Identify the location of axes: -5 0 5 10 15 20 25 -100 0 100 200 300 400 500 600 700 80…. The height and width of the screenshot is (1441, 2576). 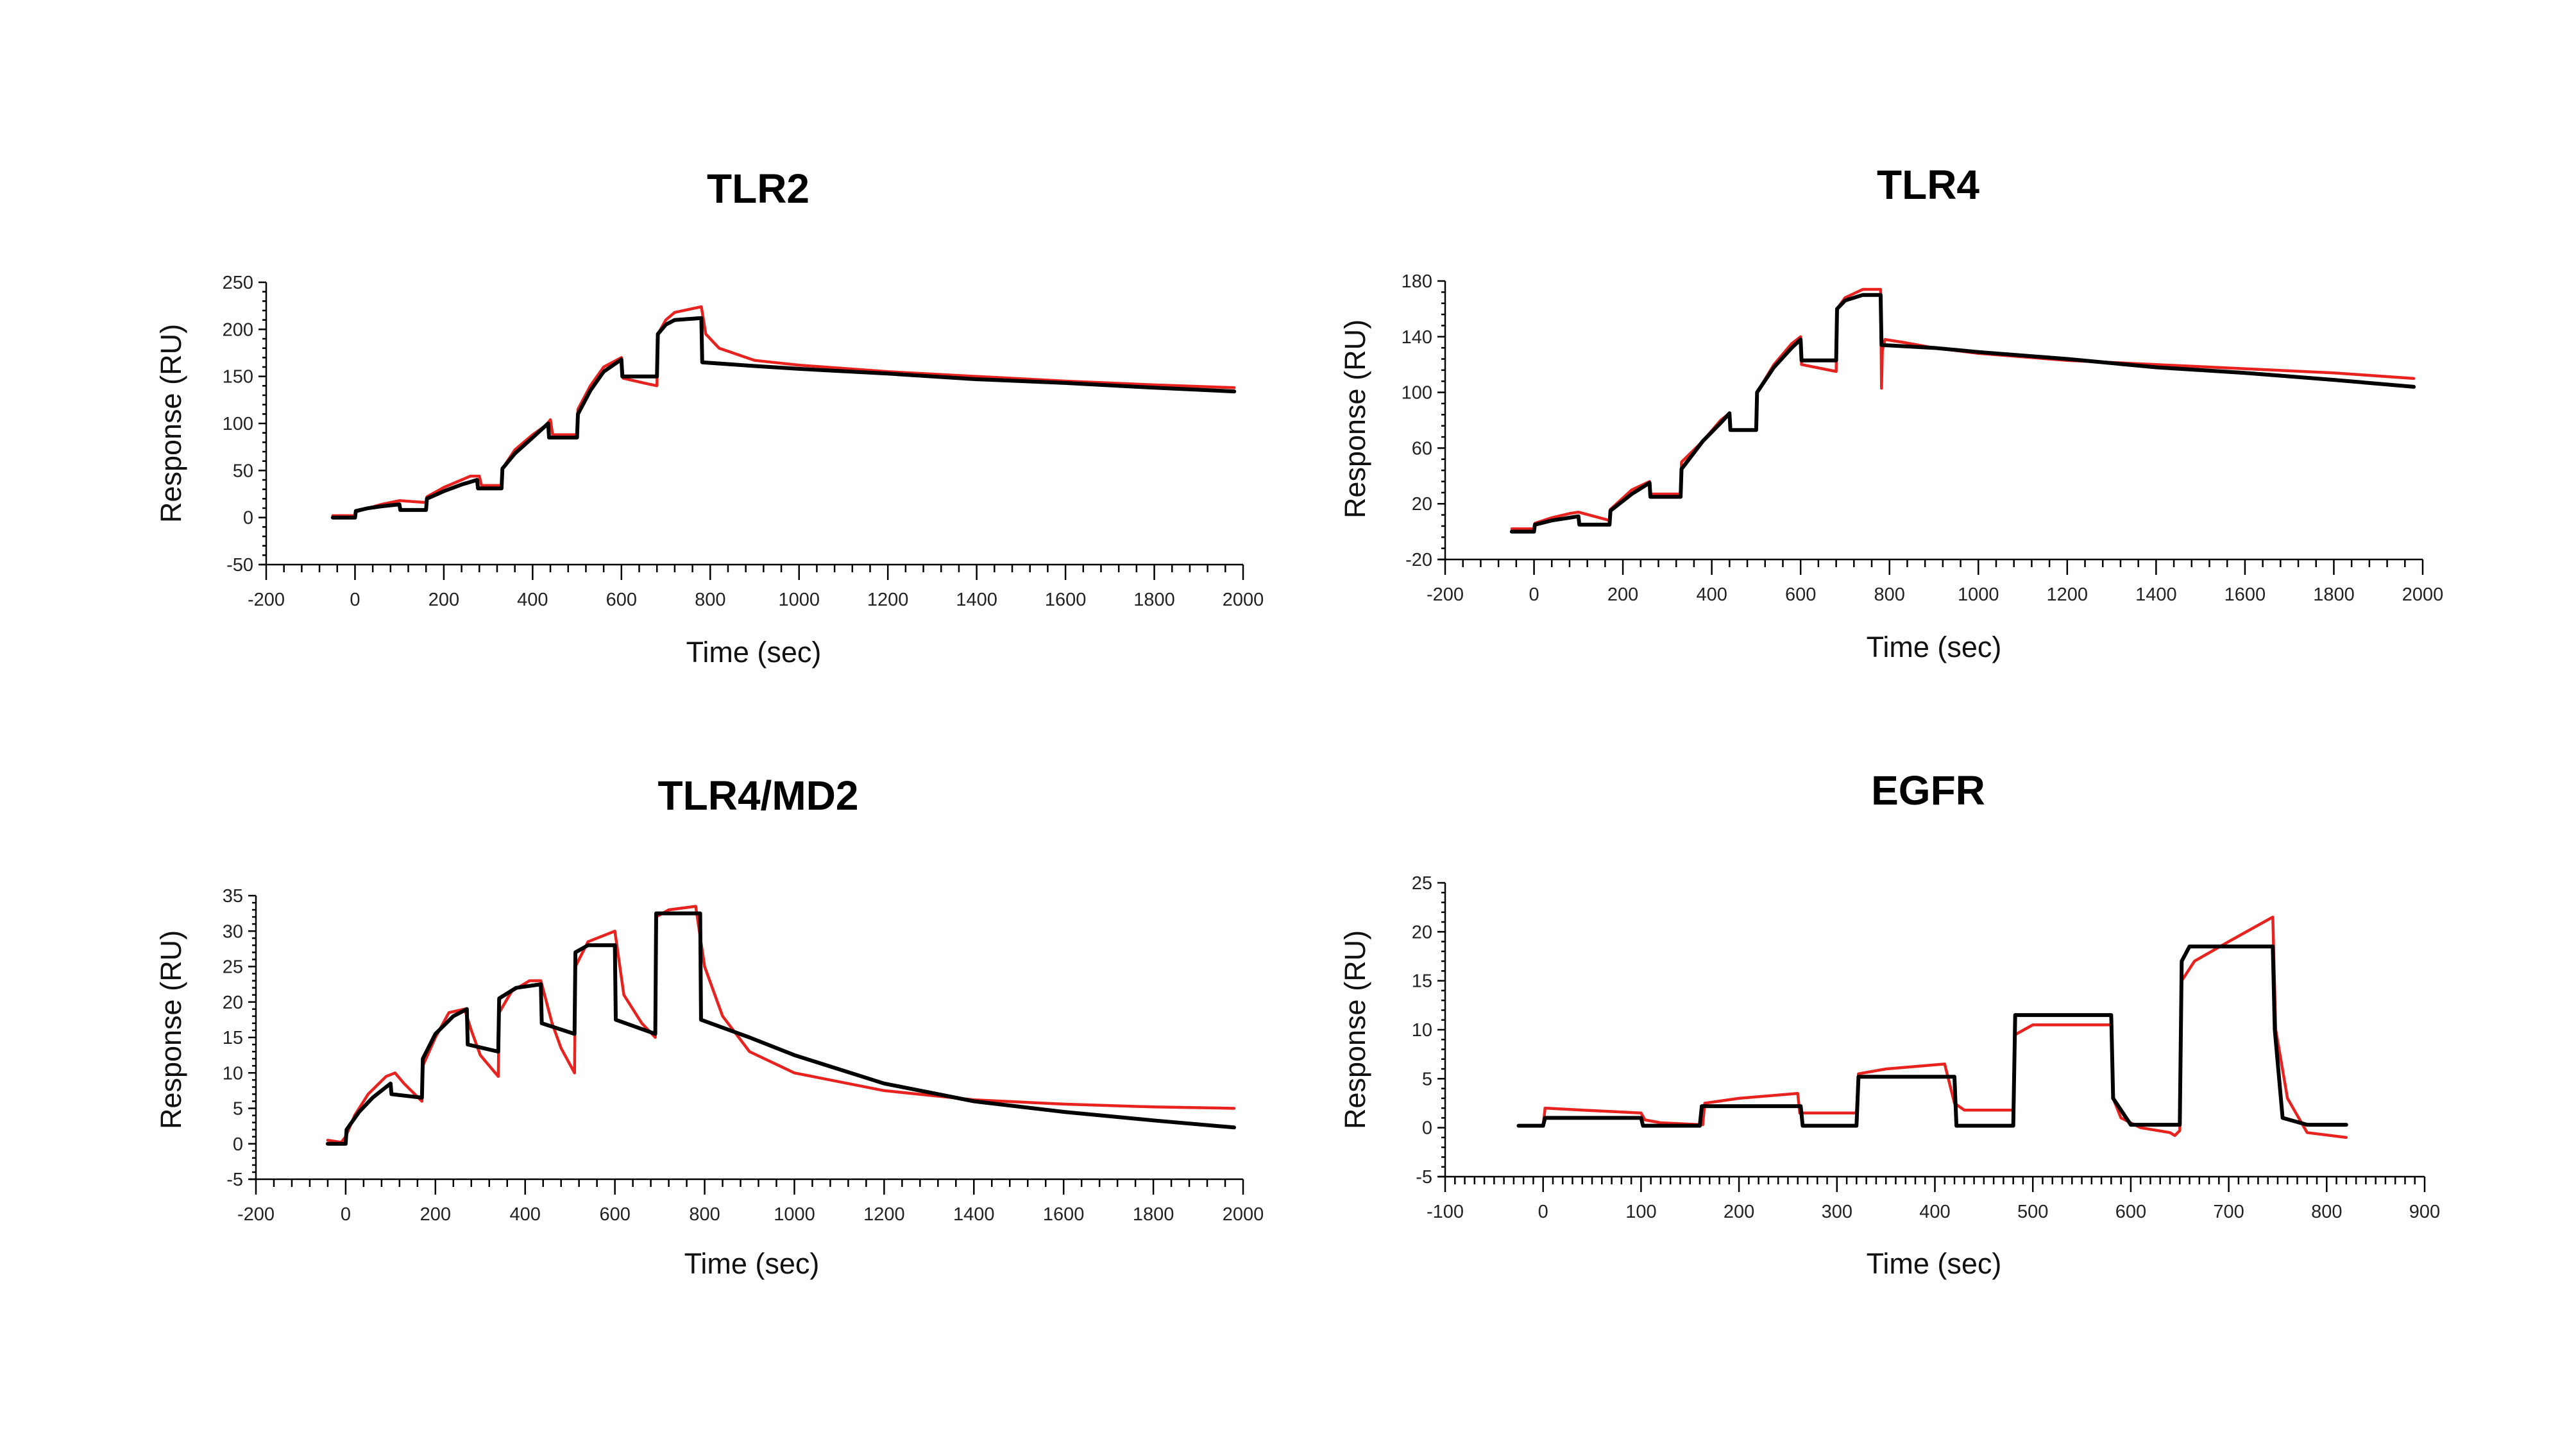
(1926, 1047).